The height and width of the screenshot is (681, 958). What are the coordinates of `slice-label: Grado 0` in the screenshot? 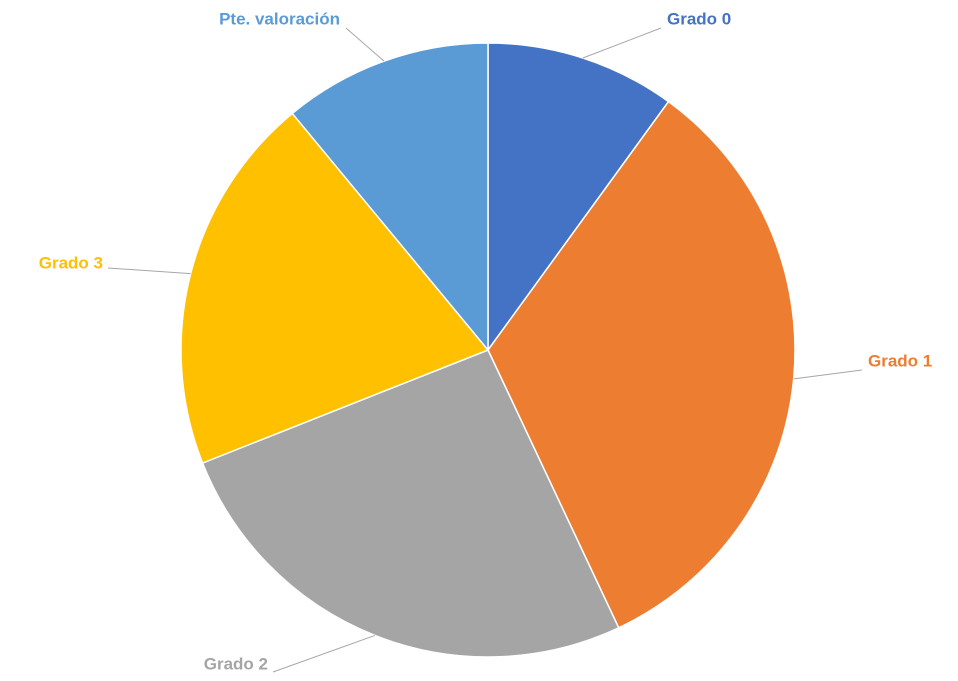 It's located at (699, 18).